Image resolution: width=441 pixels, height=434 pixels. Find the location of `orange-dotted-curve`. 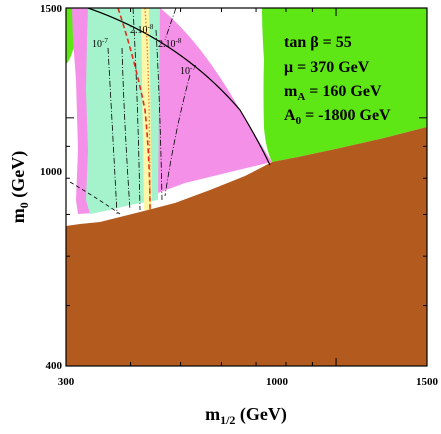

orange-dotted-curve is located at coordinates (147, 109).